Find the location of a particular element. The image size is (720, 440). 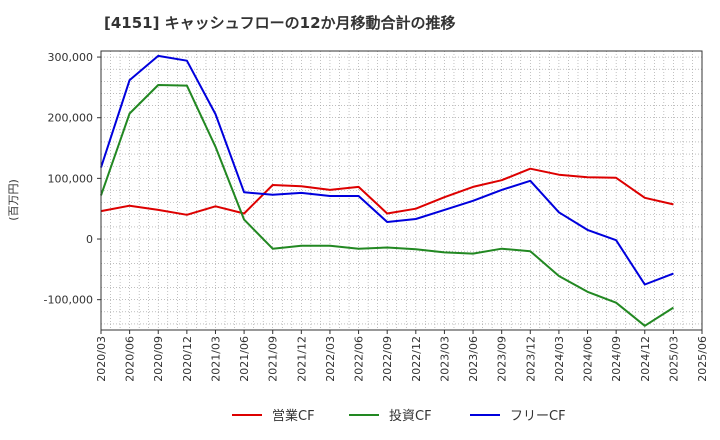

y-tick-label: -100,000 is located at coordinates (68, 300).